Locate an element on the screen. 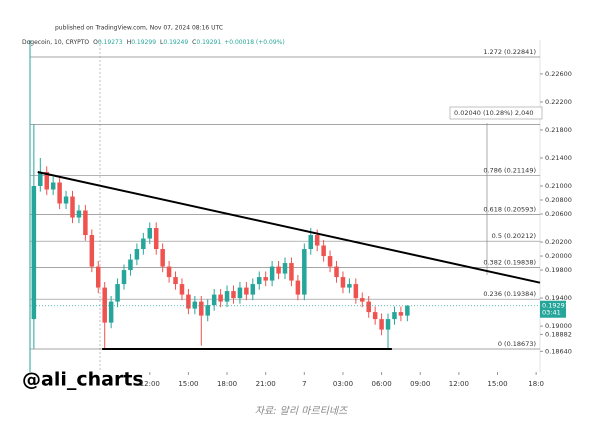  y-tick-label: 0.19800 is located at coordinates (558, 270).